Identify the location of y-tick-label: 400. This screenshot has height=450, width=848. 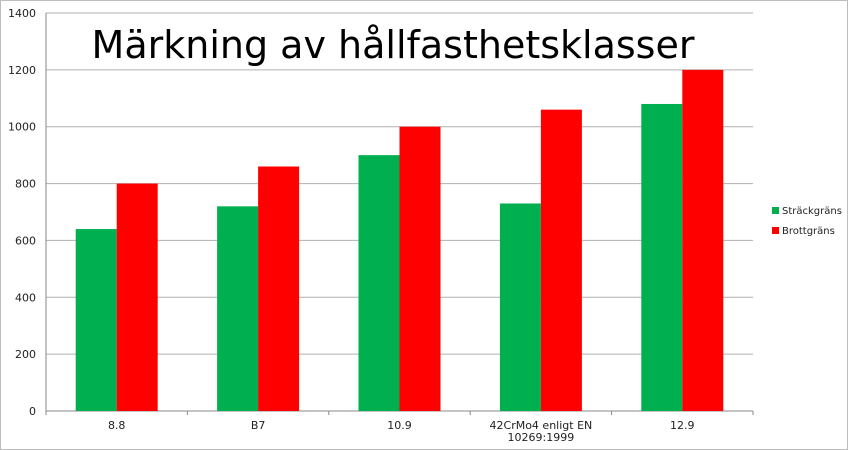
(25, 297).